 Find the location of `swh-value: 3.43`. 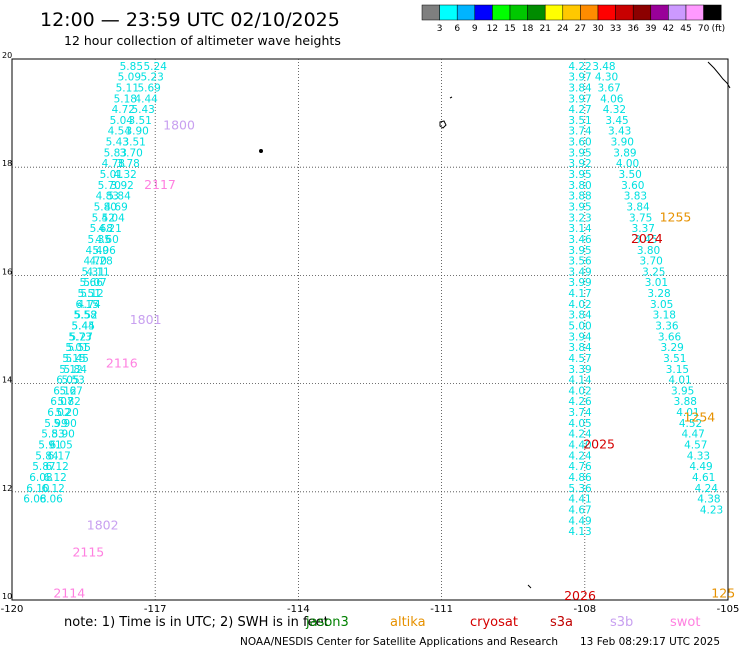

swh-value: 3.43 is located at coordinates (619, 132).